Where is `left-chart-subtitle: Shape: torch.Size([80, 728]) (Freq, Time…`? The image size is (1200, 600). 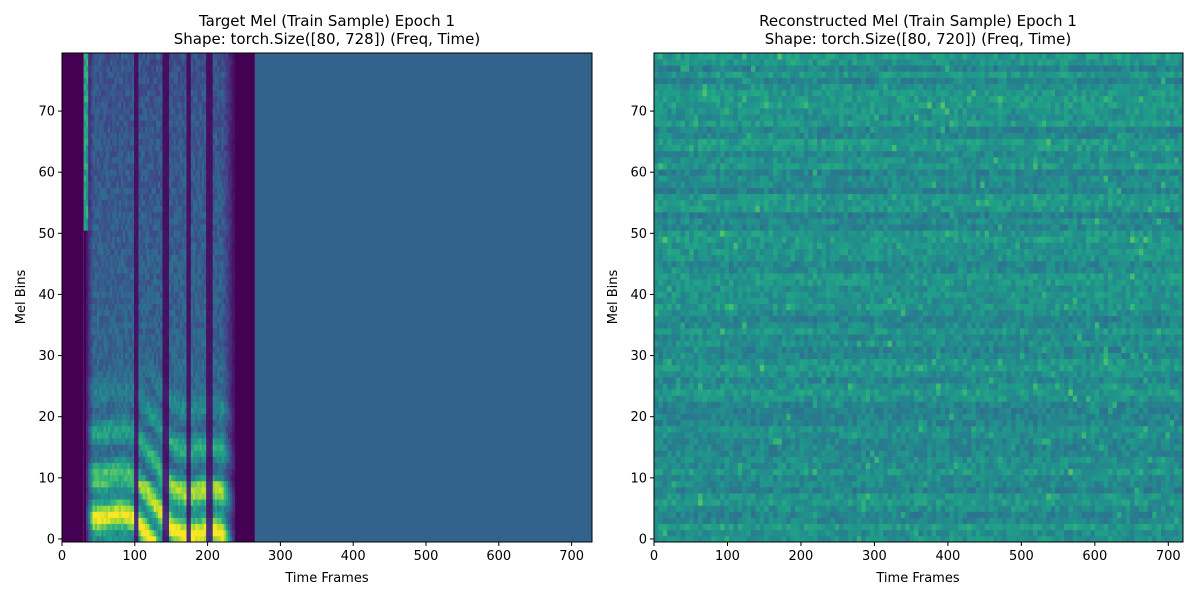 left-chart-subtitle: Shape: torch.Size([80, 728]) (Freq, Time… is located at coordinates (327, 39).